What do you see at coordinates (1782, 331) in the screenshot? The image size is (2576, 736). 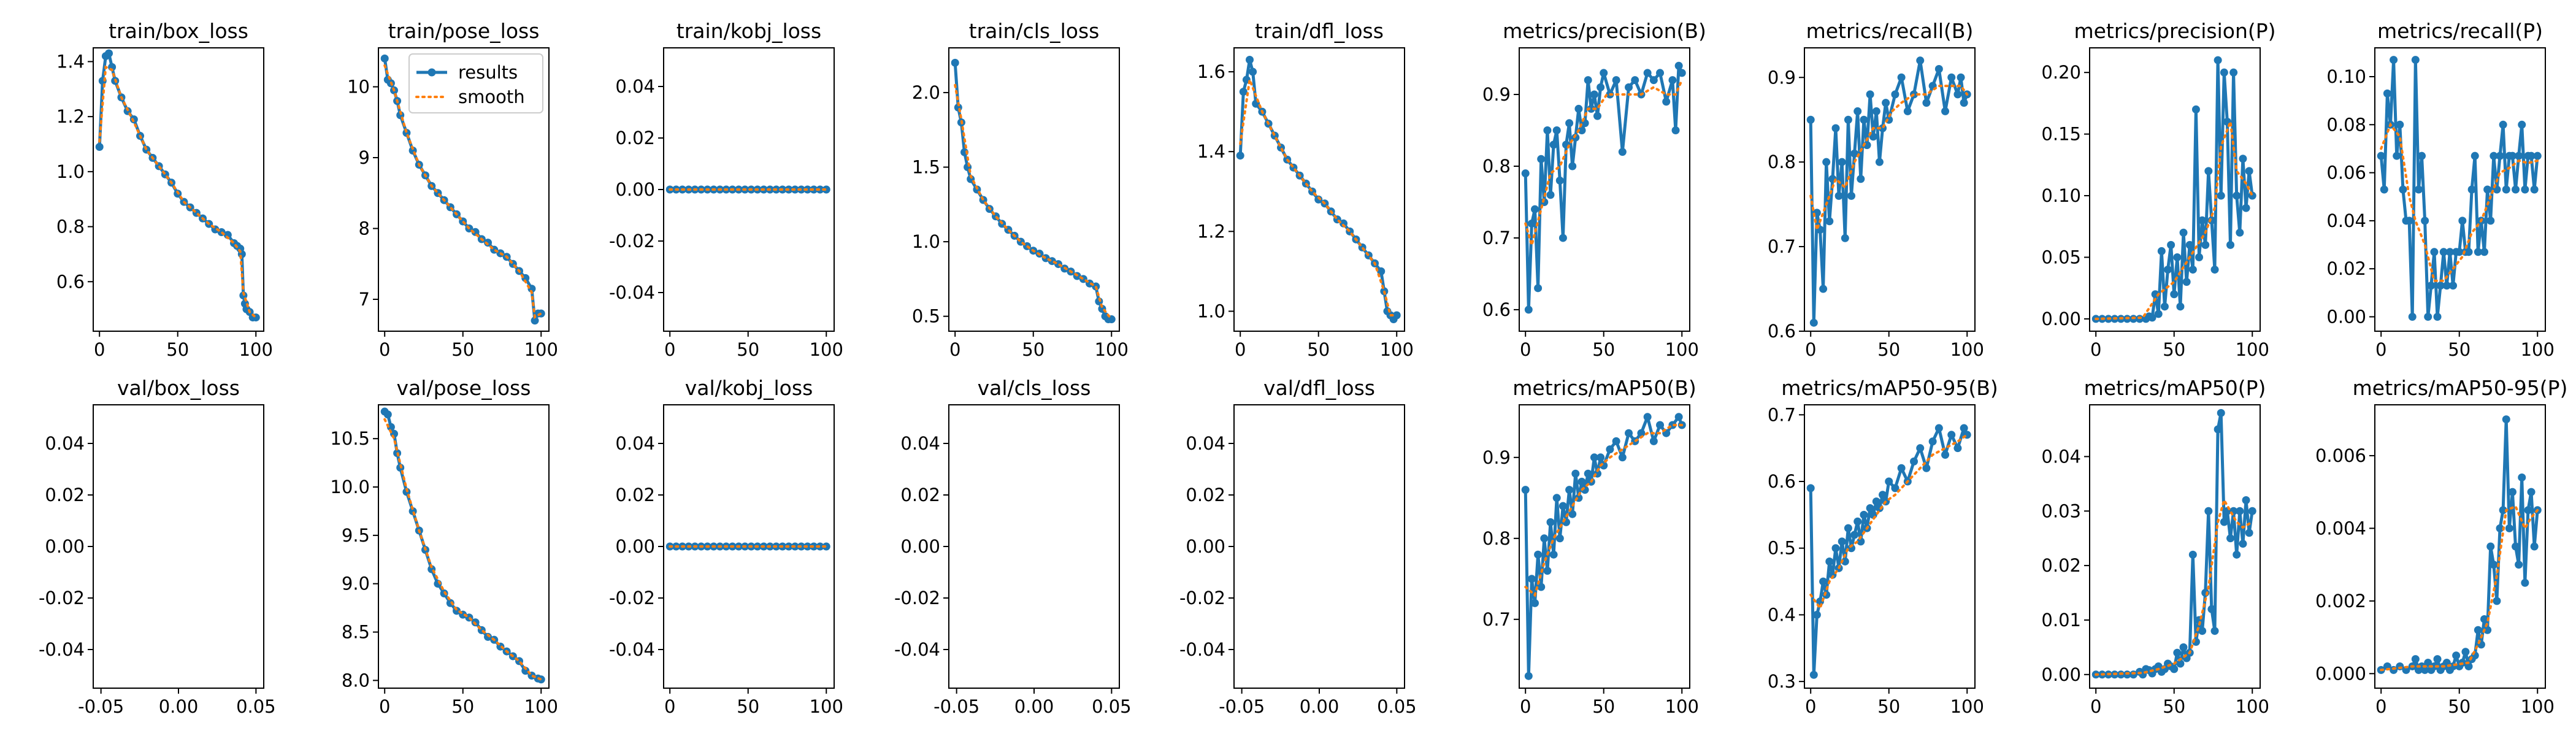 I see `y-tick-label: 0.6` at bounding box center [1782, 331].